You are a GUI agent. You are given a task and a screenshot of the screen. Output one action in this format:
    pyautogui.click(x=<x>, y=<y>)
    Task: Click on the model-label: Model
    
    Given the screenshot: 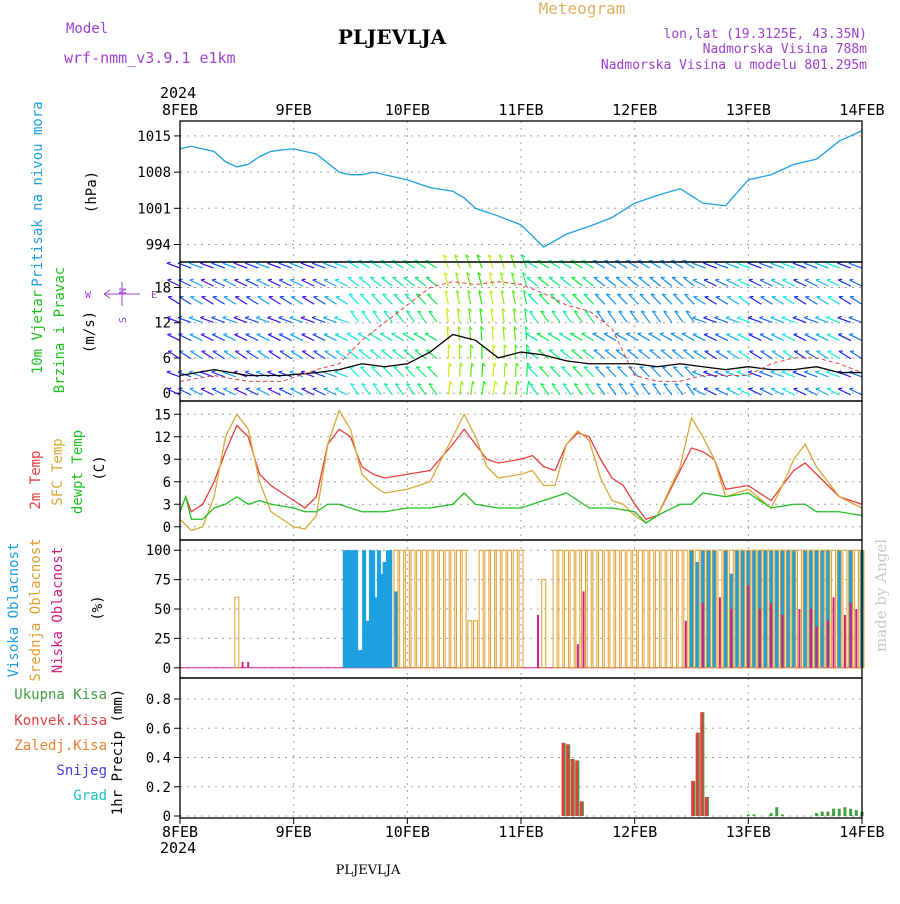 What is the action you would take?
    pyautogui.click(x=87, y=29)
    